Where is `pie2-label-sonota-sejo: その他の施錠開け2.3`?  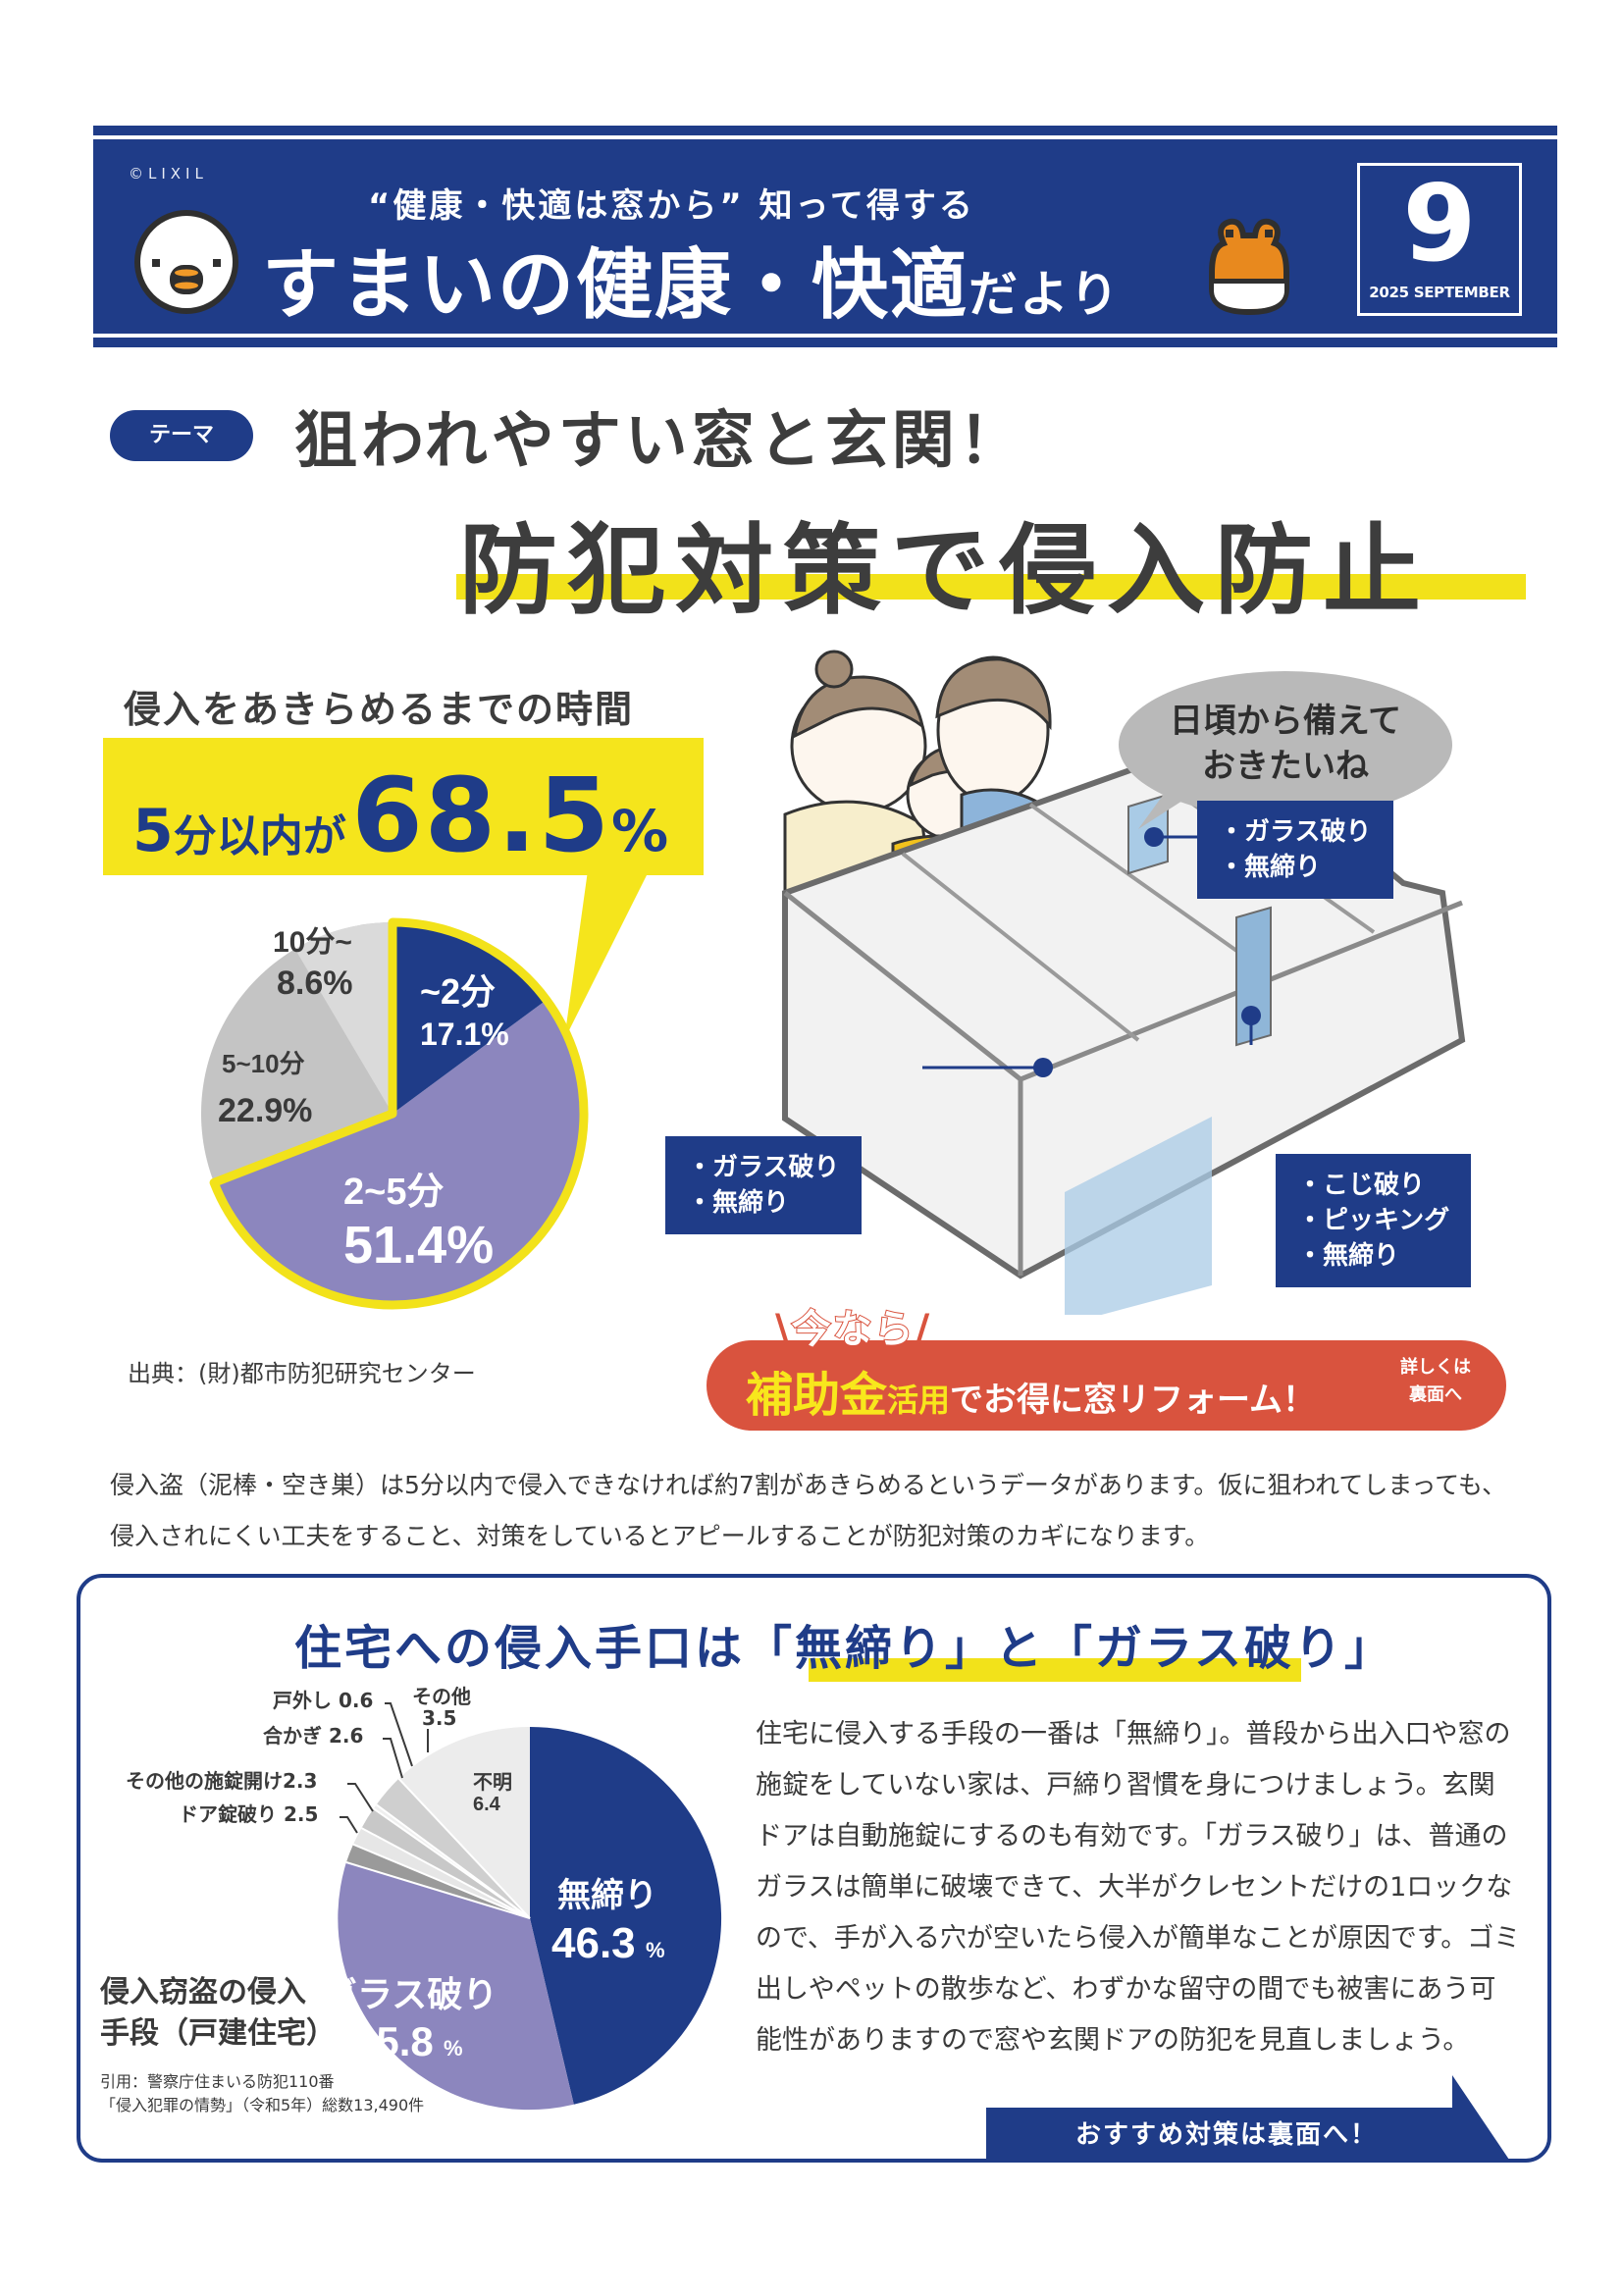 pie2-label-sonota-sejo: その他の施錠開け2.3 is located at coordinates (222, 1781).